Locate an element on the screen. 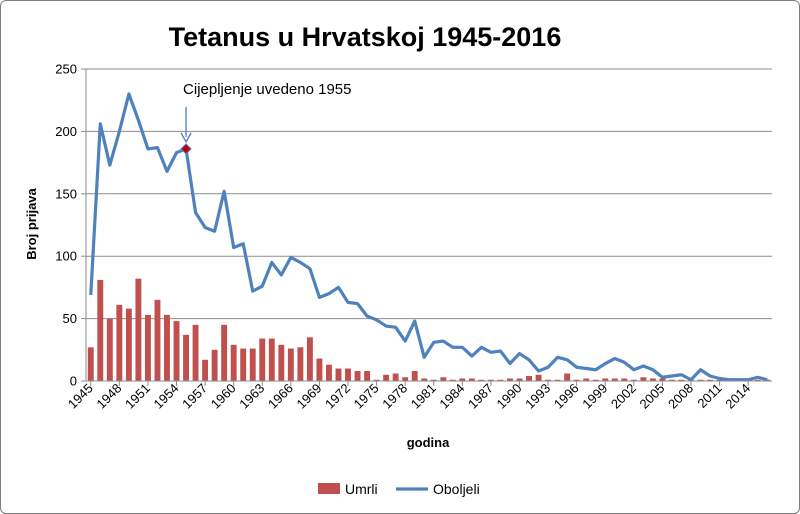  annotation-text: Cijepljenje uvedeno 1955 is located at coordinates (267, 89).